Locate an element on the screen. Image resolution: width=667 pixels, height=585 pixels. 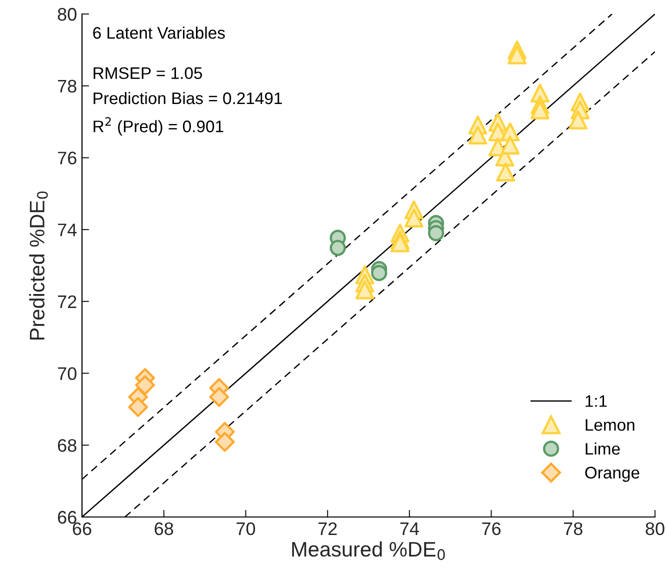
x-tick-label: 78 is located at coordinates (573, 529).